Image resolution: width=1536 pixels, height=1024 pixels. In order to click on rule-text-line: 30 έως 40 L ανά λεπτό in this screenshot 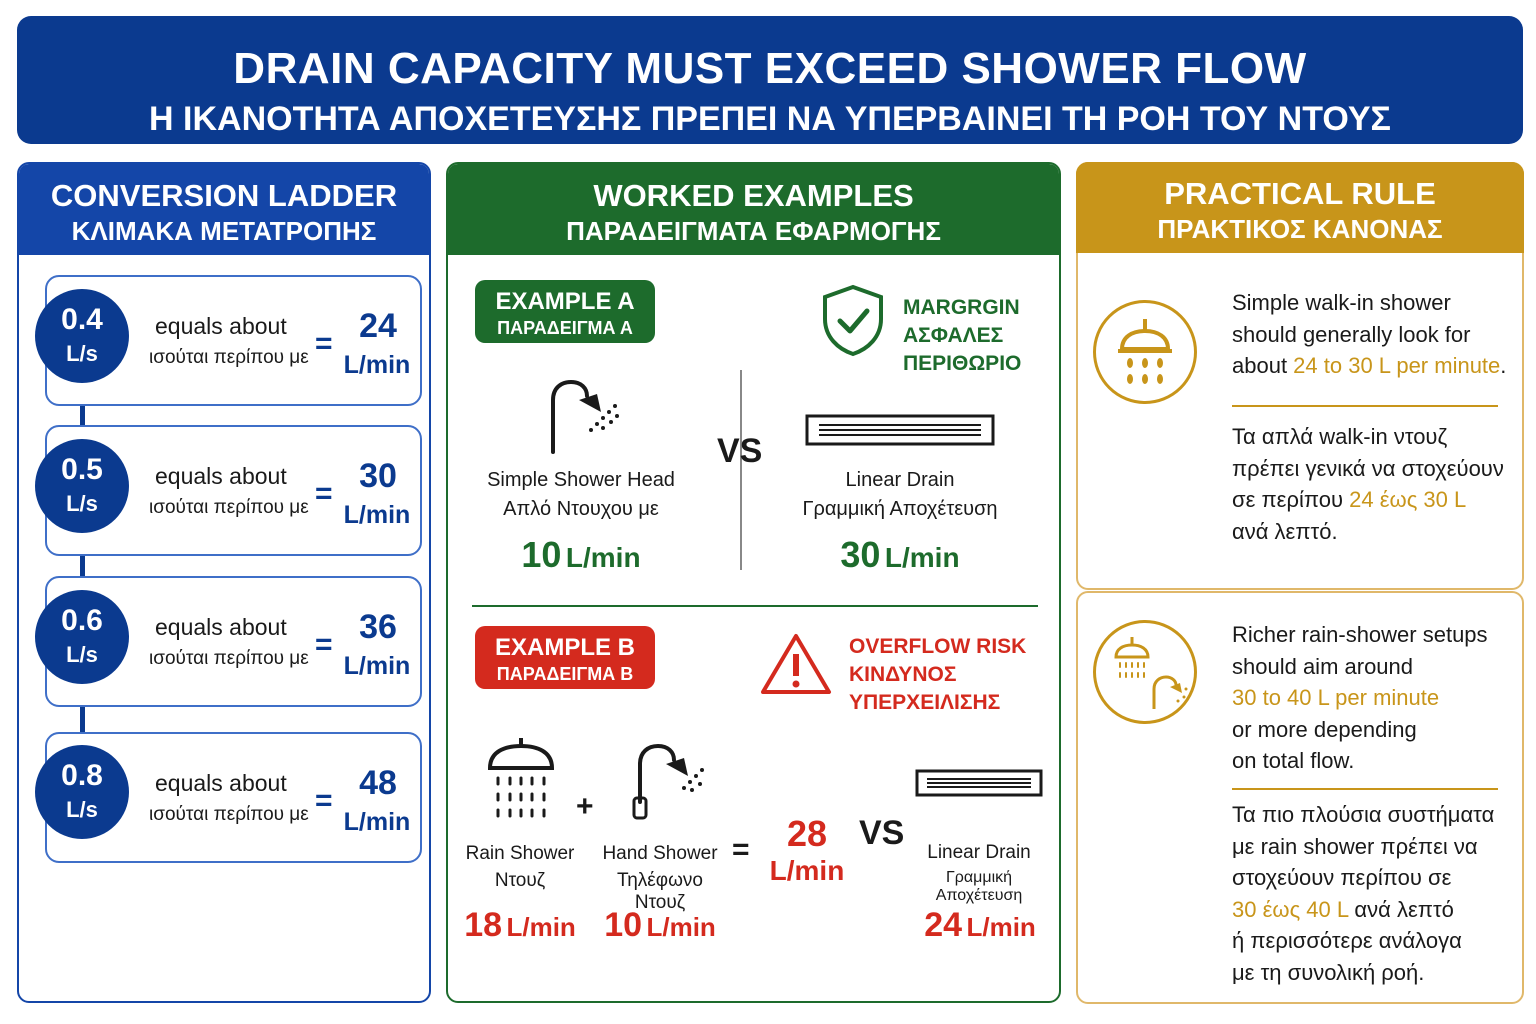, I will do `click(1363, 910)`.